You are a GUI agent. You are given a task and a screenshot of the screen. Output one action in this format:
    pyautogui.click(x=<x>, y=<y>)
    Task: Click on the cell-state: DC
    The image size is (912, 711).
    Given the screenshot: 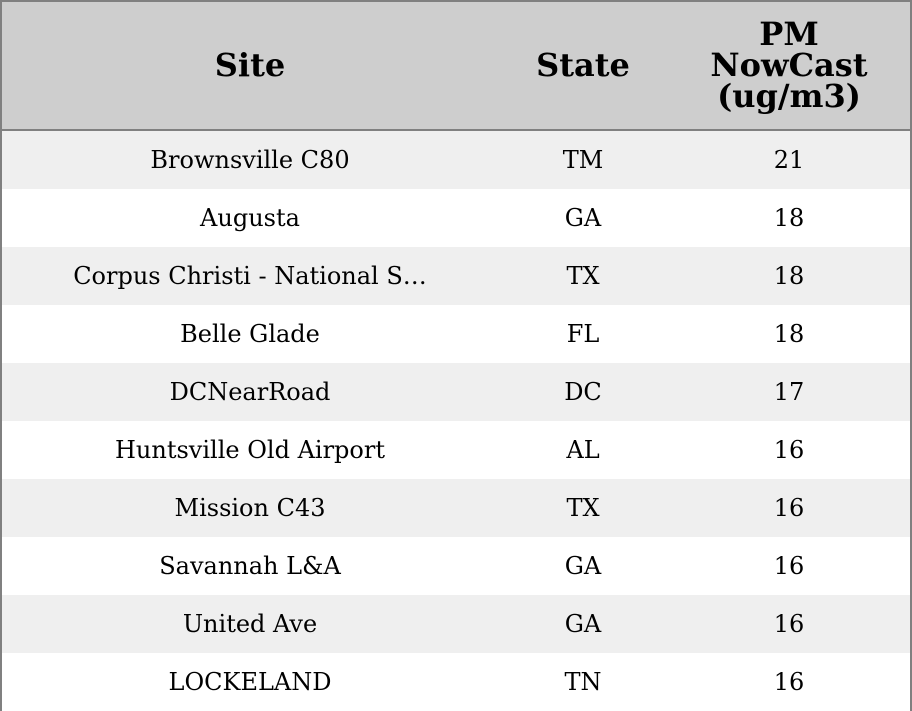 What is the action you would take?
    pyautogui.click(x=583, y=392)
    